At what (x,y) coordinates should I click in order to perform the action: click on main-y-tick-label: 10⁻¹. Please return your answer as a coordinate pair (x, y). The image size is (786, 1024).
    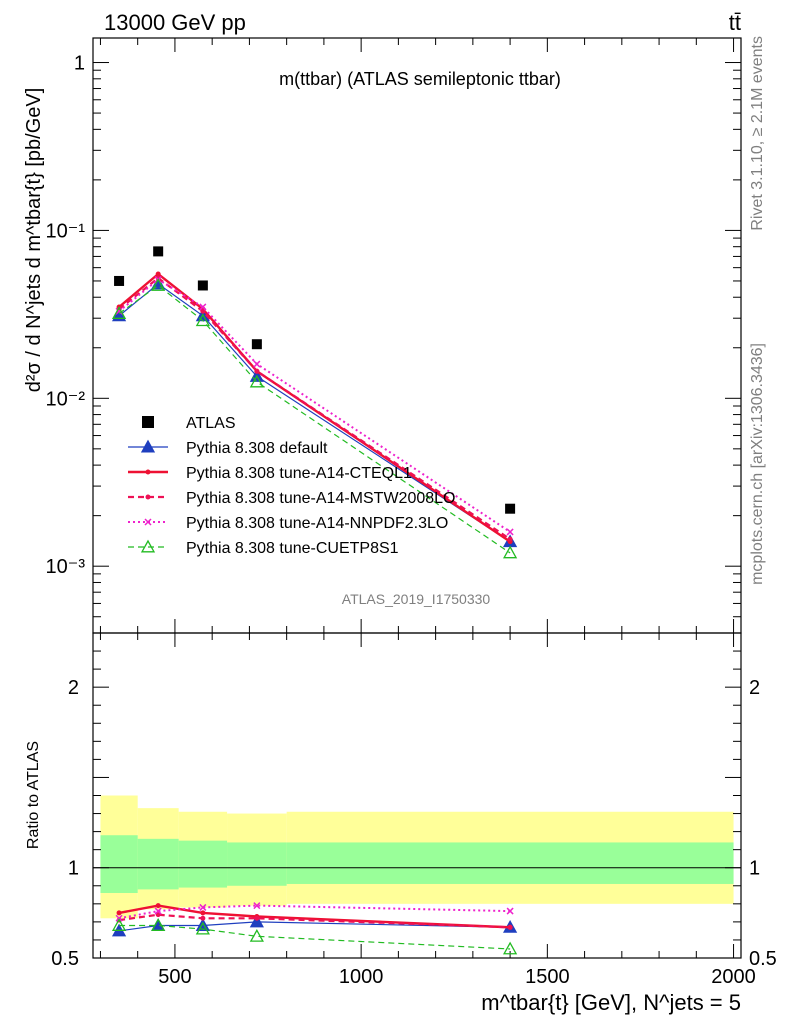
    Looking at the image, I should click on (66, 231).